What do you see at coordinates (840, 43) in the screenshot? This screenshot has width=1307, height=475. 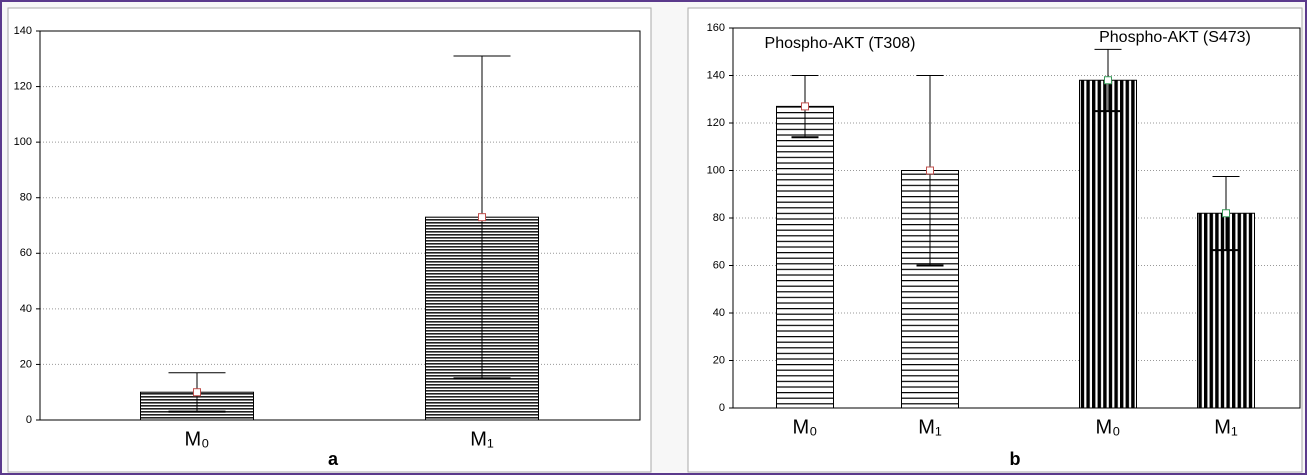 I see `series-label: Phospho-AKT (T308)` at bounding box center [840, 43].